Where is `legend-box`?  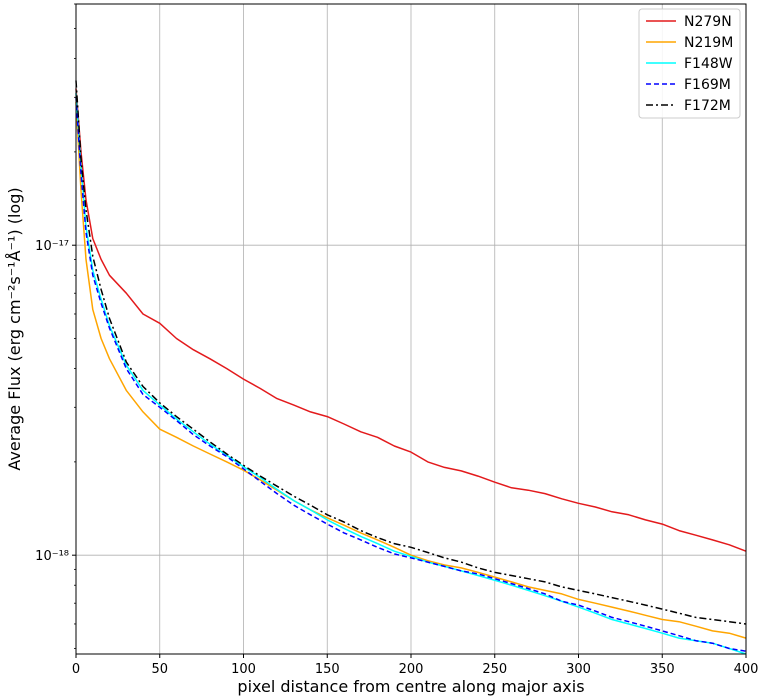 legend-box is located at coordinates (689, 63).